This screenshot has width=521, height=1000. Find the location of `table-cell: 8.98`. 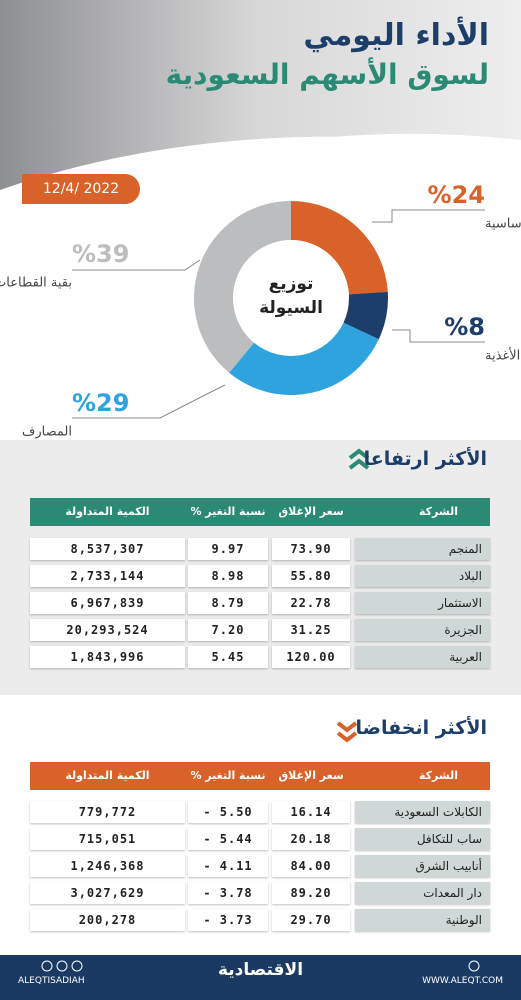

table-cell: 8.98 is located at coordinates (228, 576).